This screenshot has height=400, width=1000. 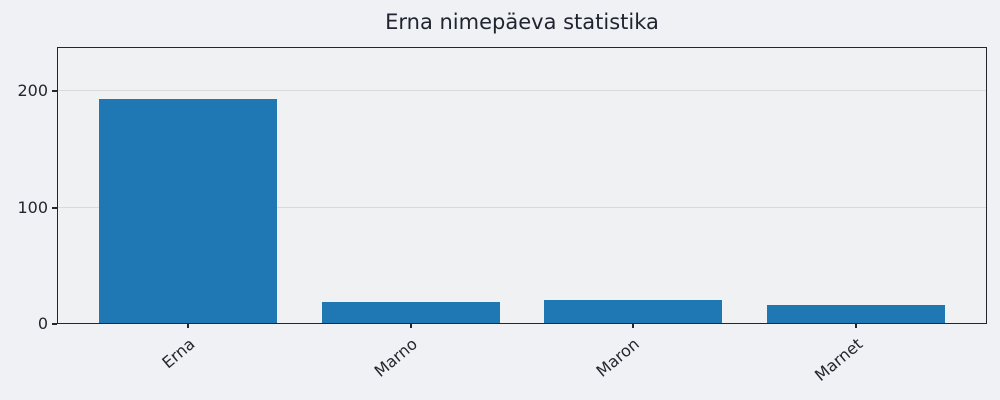 What do you see at coordinates (32, 207) in the screenshot?
I see `y-tick-label-100: 100` at bounding box center [32, 207].